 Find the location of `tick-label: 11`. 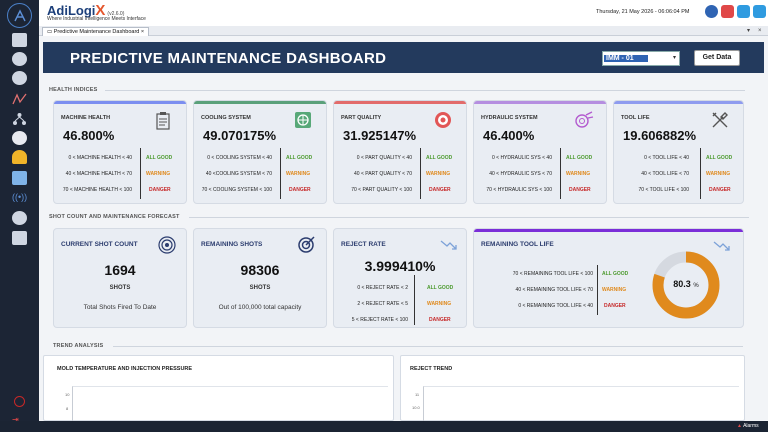

tick-label: 11 is located at coordinates (417, 394).